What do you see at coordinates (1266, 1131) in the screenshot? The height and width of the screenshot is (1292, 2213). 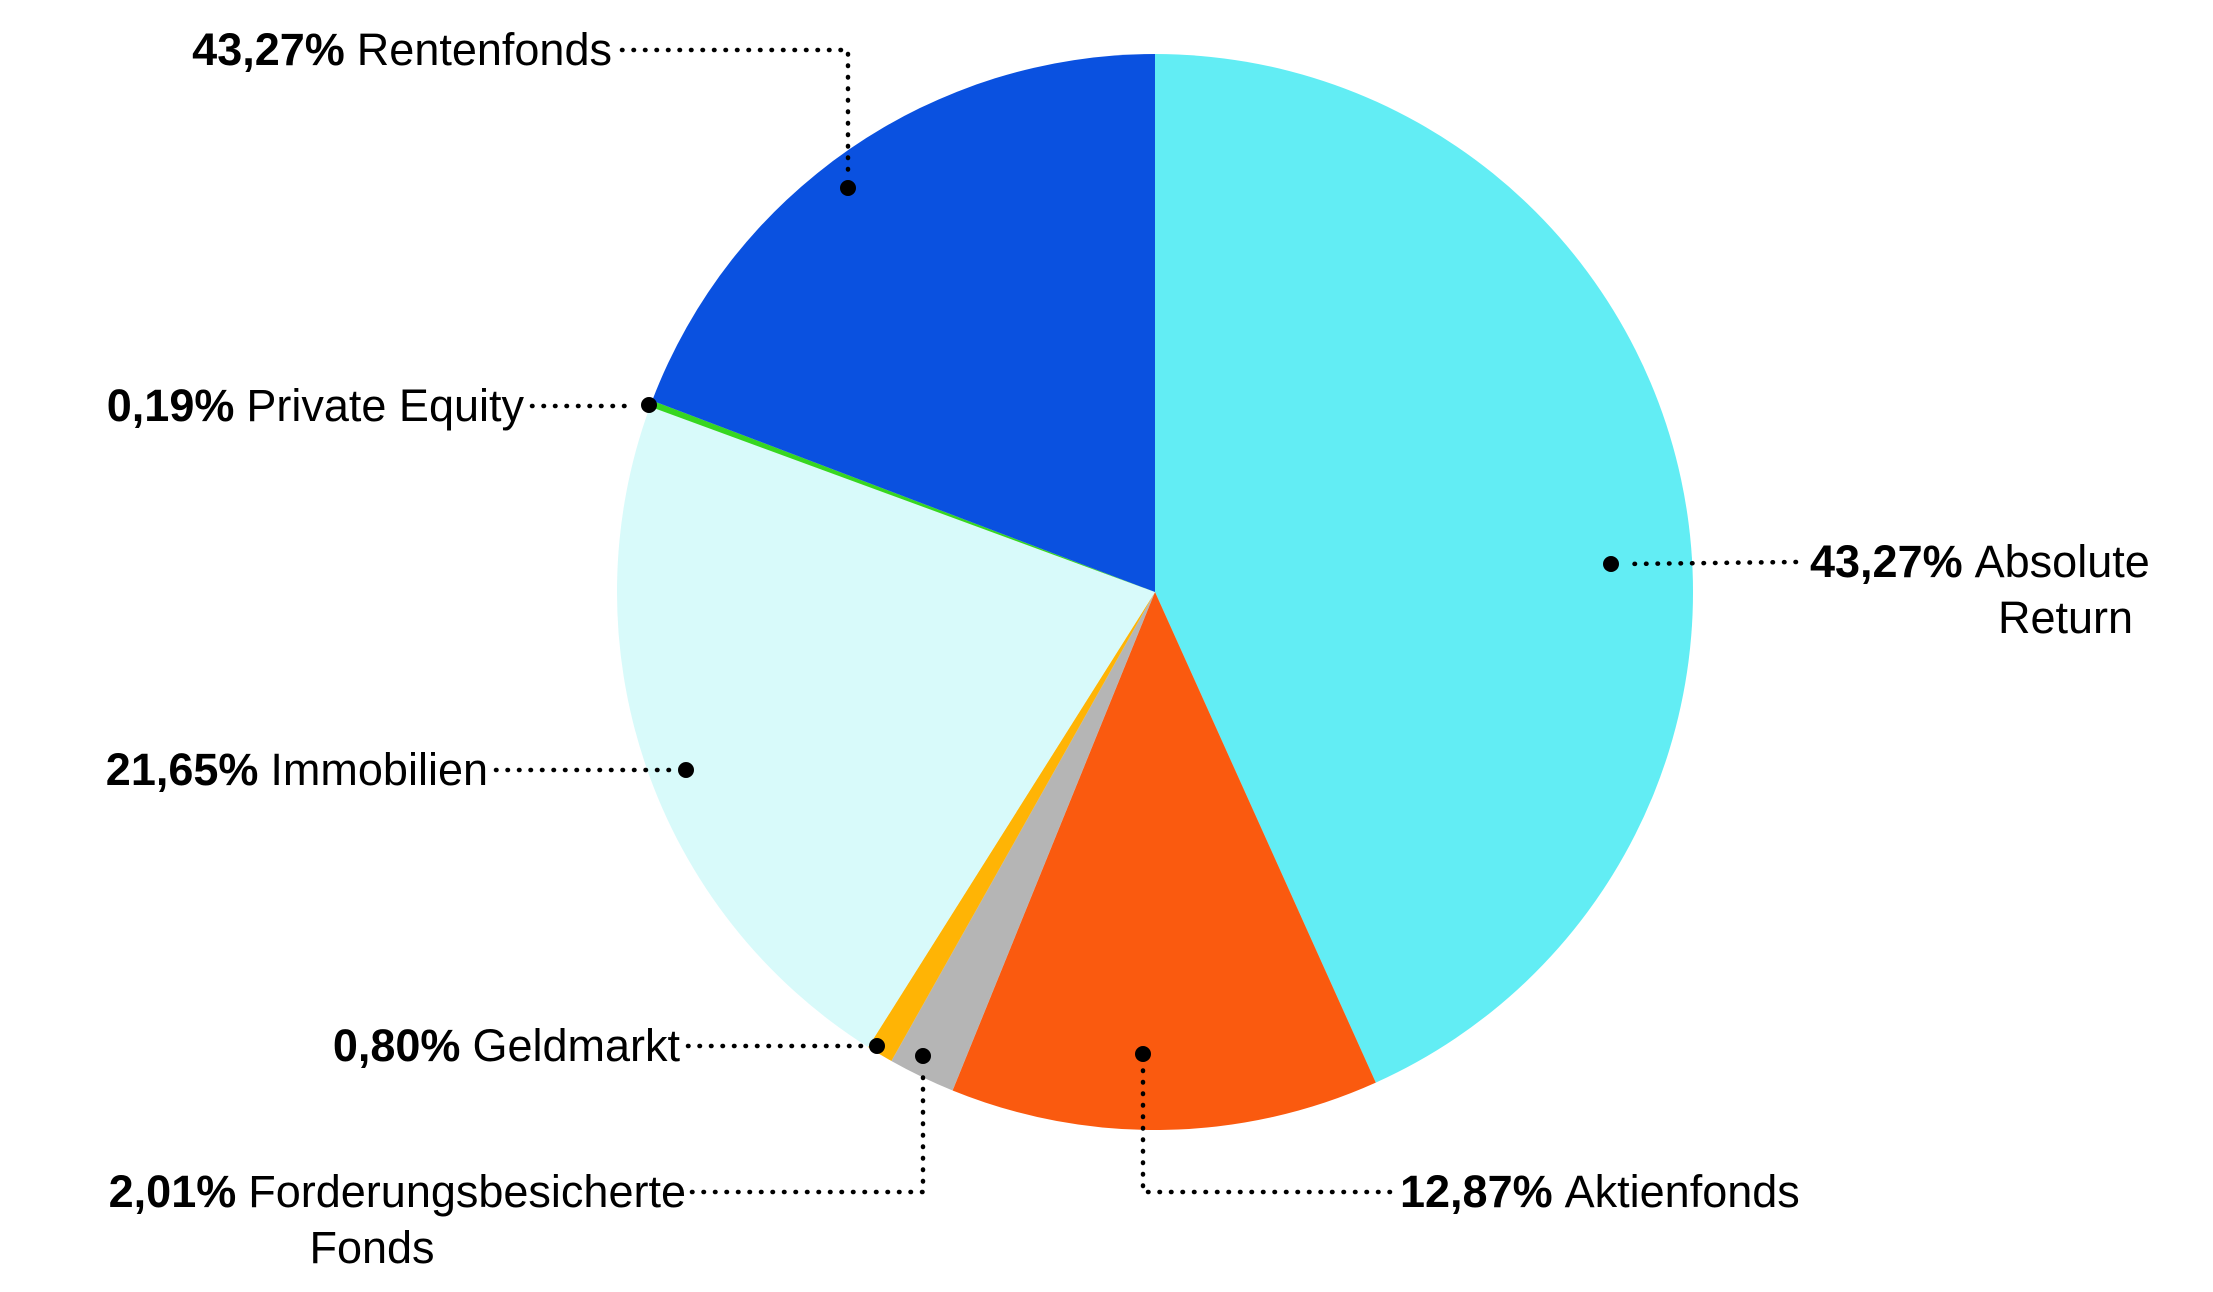 I see `leader-line-aktienfonds` at bounding box center [1266, 1131].